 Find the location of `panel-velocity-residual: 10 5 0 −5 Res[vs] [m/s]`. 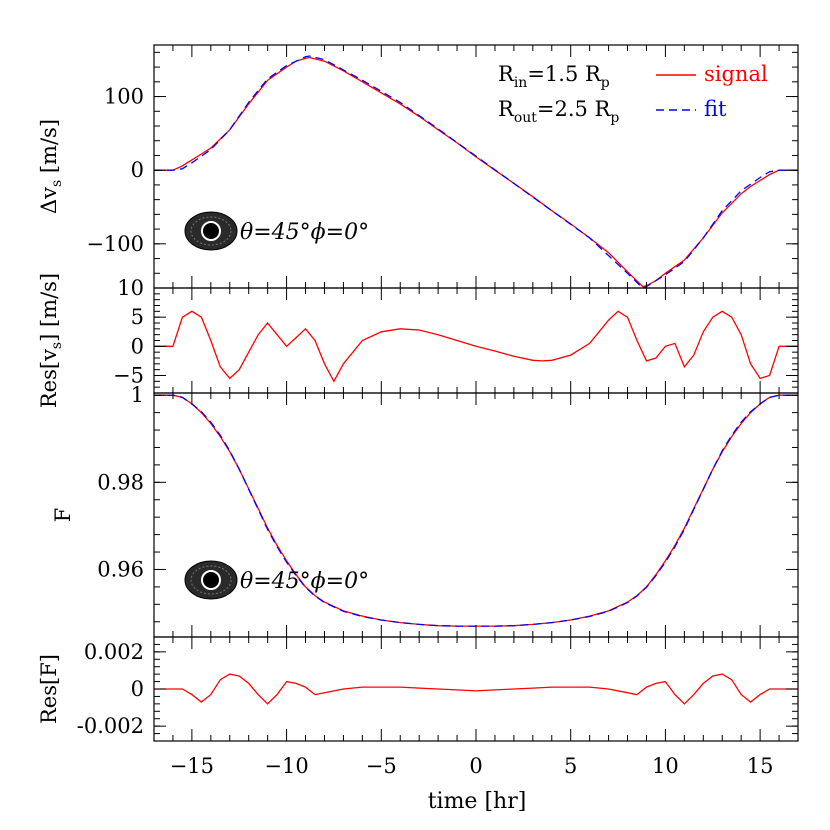

panel-velocity-residual: 10 5 0 −5 Res[vs] [m/s] is located at coordinates (418, 340).